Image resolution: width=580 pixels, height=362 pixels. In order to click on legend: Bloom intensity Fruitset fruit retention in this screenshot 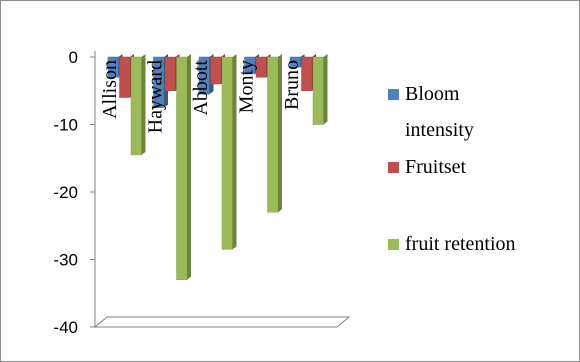, I will do `click(452, 169)`.